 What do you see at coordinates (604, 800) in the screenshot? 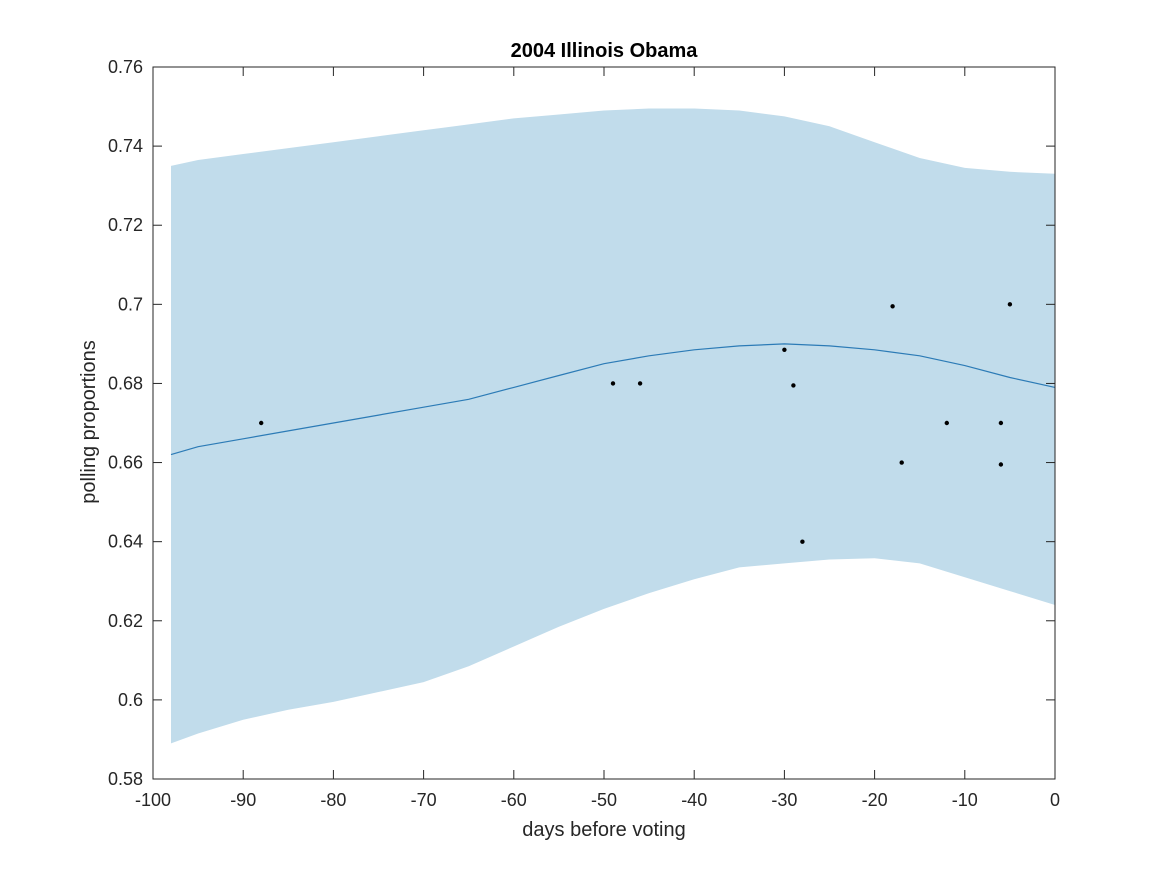
I see `x-tick-label: -50` at bounding box center [604, 800].